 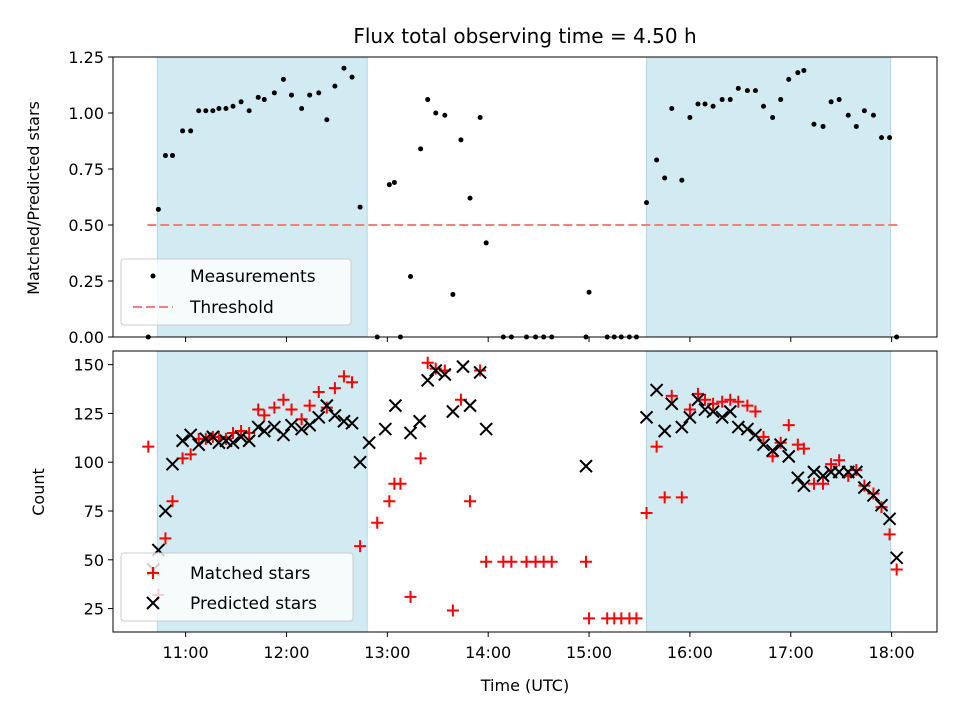 I want to click on y-tick-label: 75, so click(x=94, y=511).